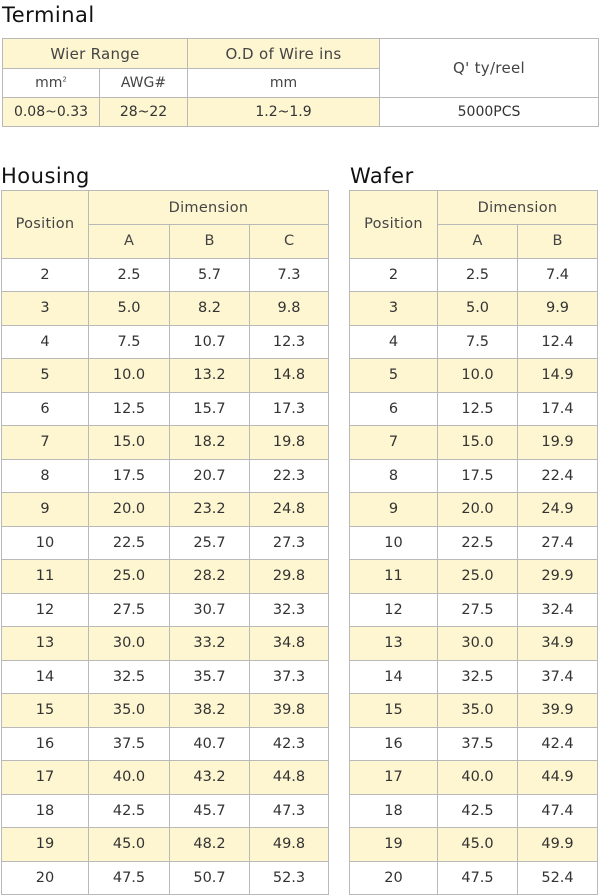 The height and width of the screenshot is (896, 600). What do you see at coordinates (129, 877) in the screenshot?
I see `dim-a-cell: 47.5` at bounding box center [129, 877].